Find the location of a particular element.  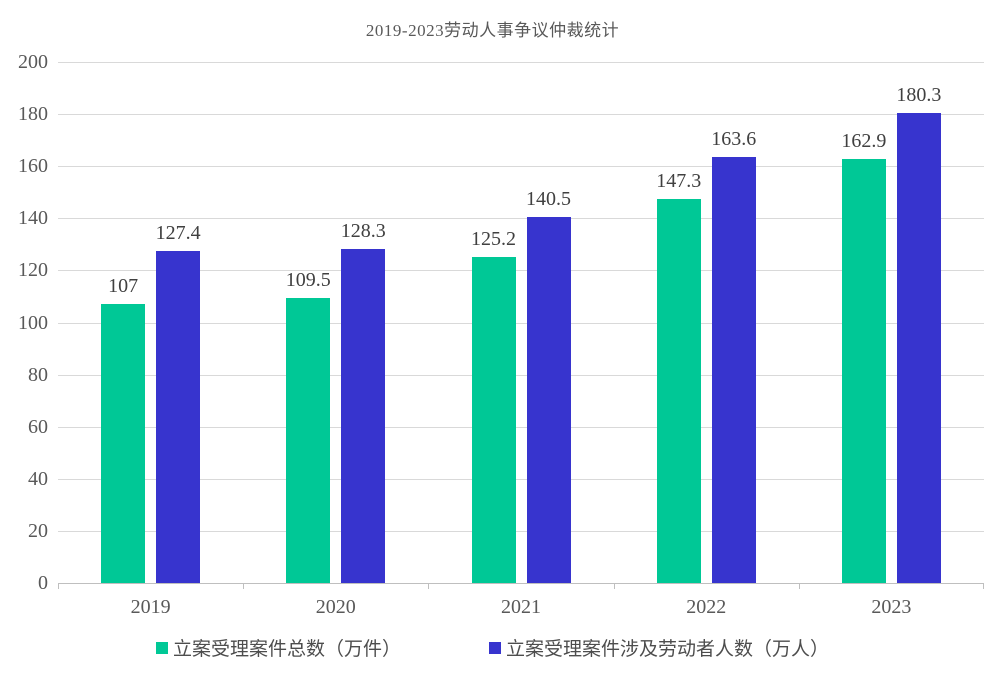

y-axis-tick-label: 180 is located at coordinates (33, 114).